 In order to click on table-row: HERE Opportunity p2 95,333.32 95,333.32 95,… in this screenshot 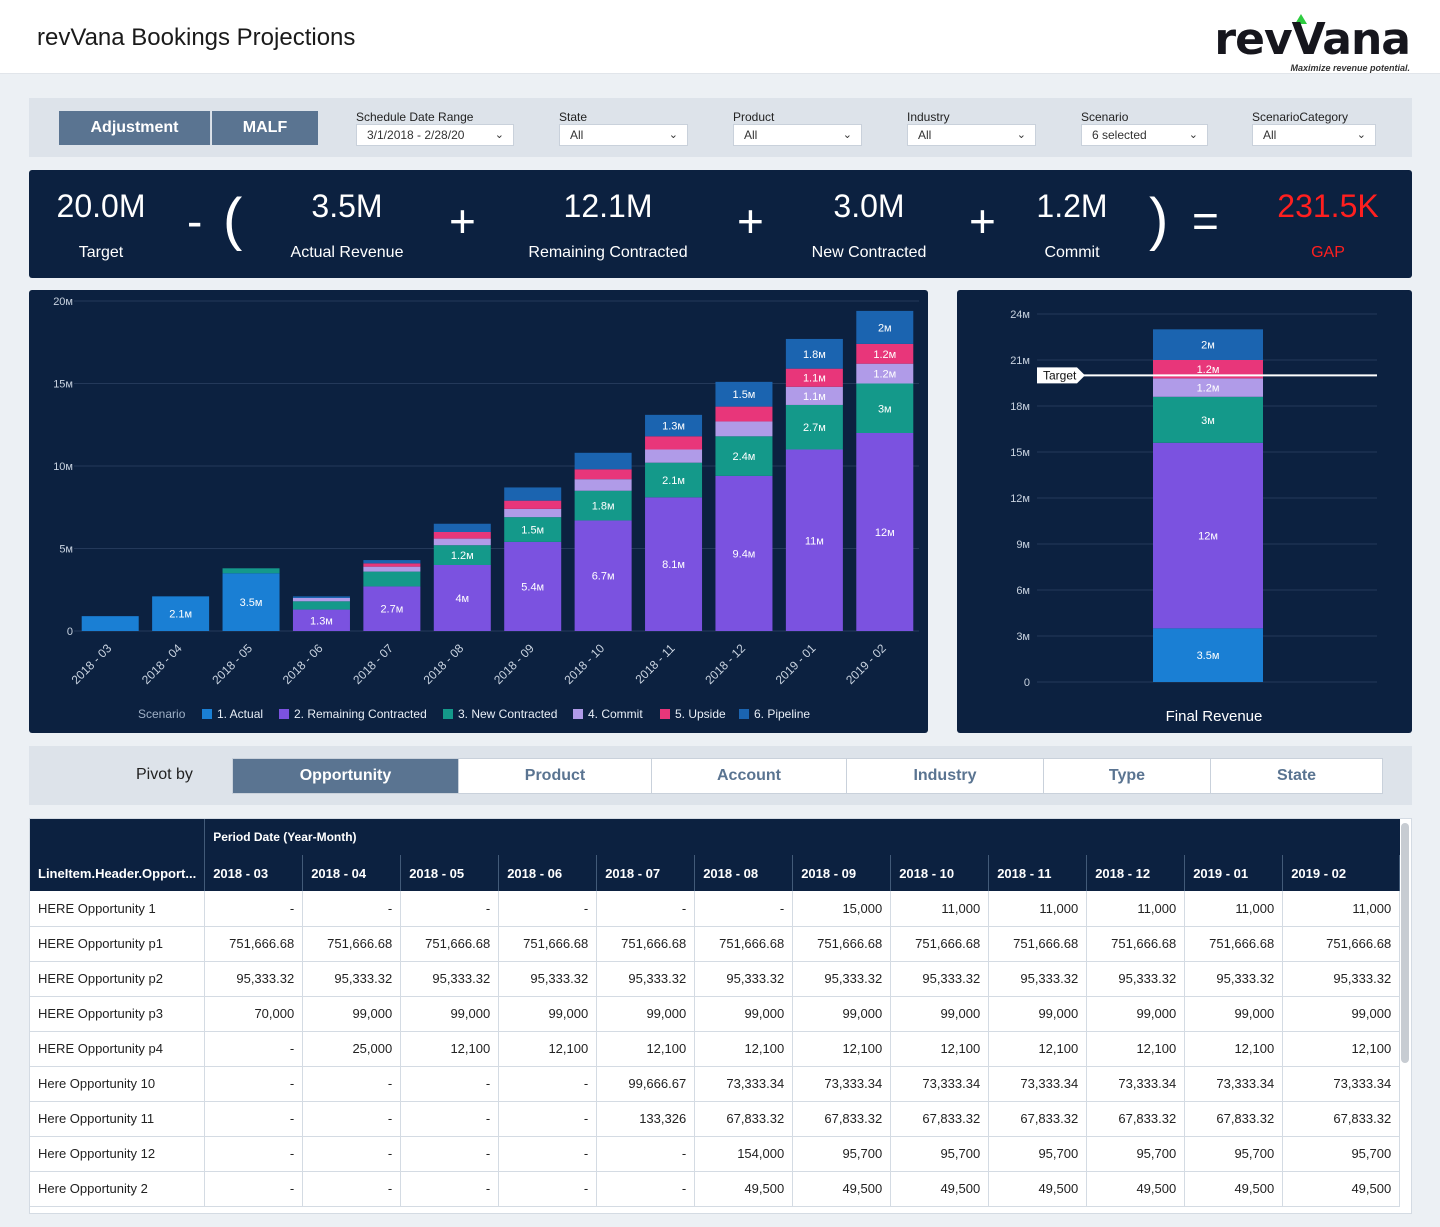, I will do `click(715, 979)`.